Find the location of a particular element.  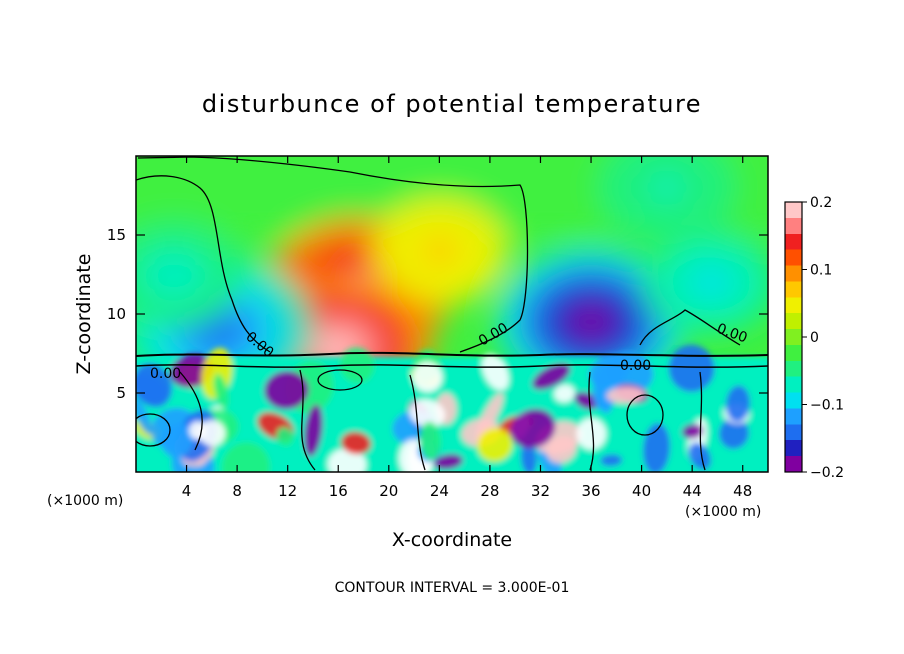

x-unit-right: (×1000 m) is located at coordinates (723, 512).